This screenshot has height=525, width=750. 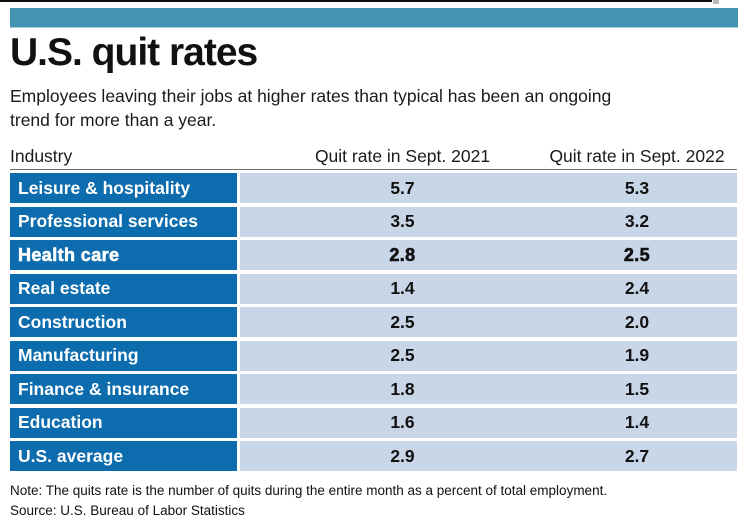 I want to click on industry-label: Health care, so click(x=123, y=255).